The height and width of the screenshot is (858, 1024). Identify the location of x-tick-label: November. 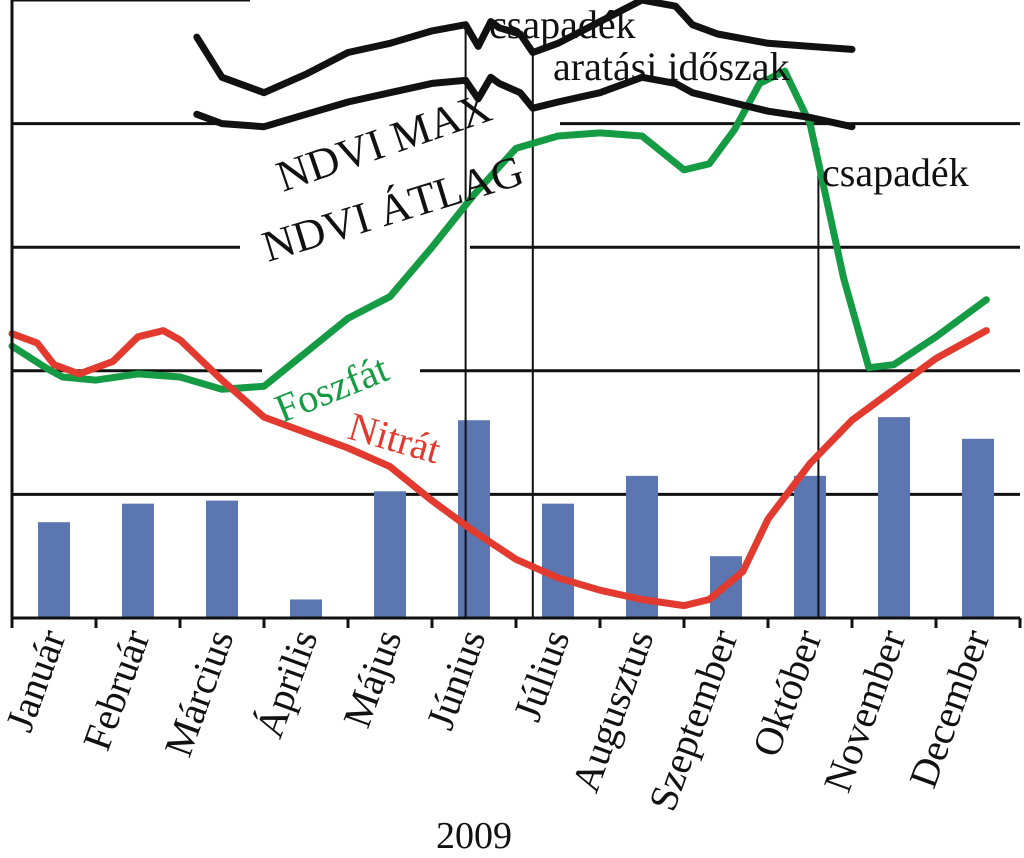
(864, 711).